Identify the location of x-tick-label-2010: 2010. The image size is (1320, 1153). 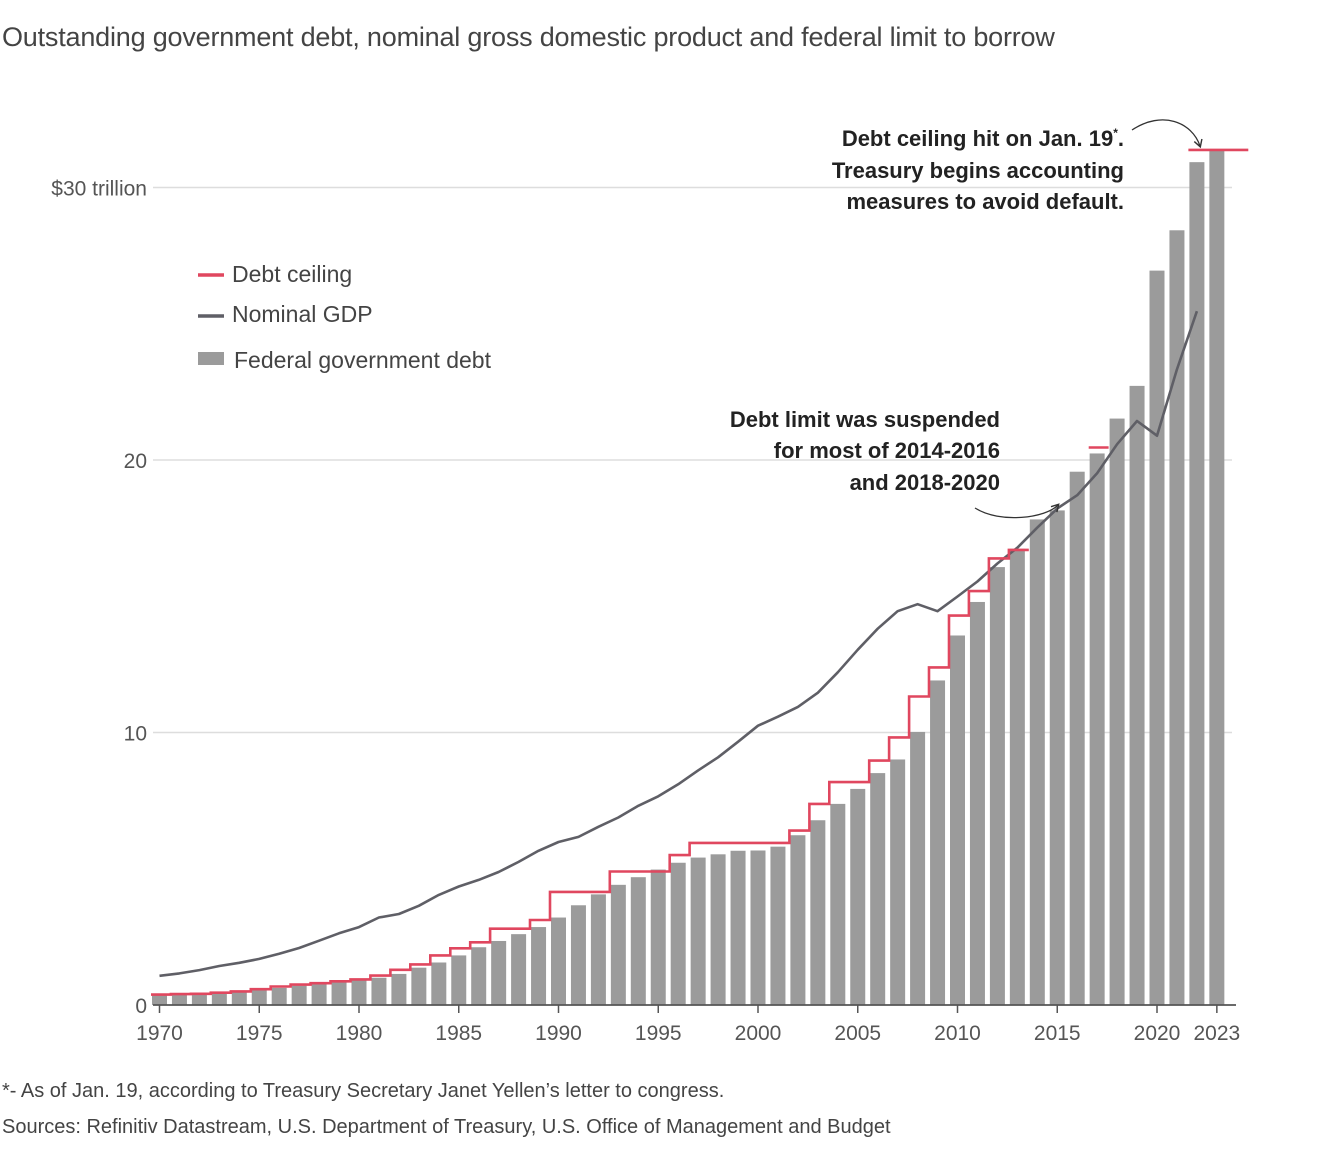
(957, 1033).